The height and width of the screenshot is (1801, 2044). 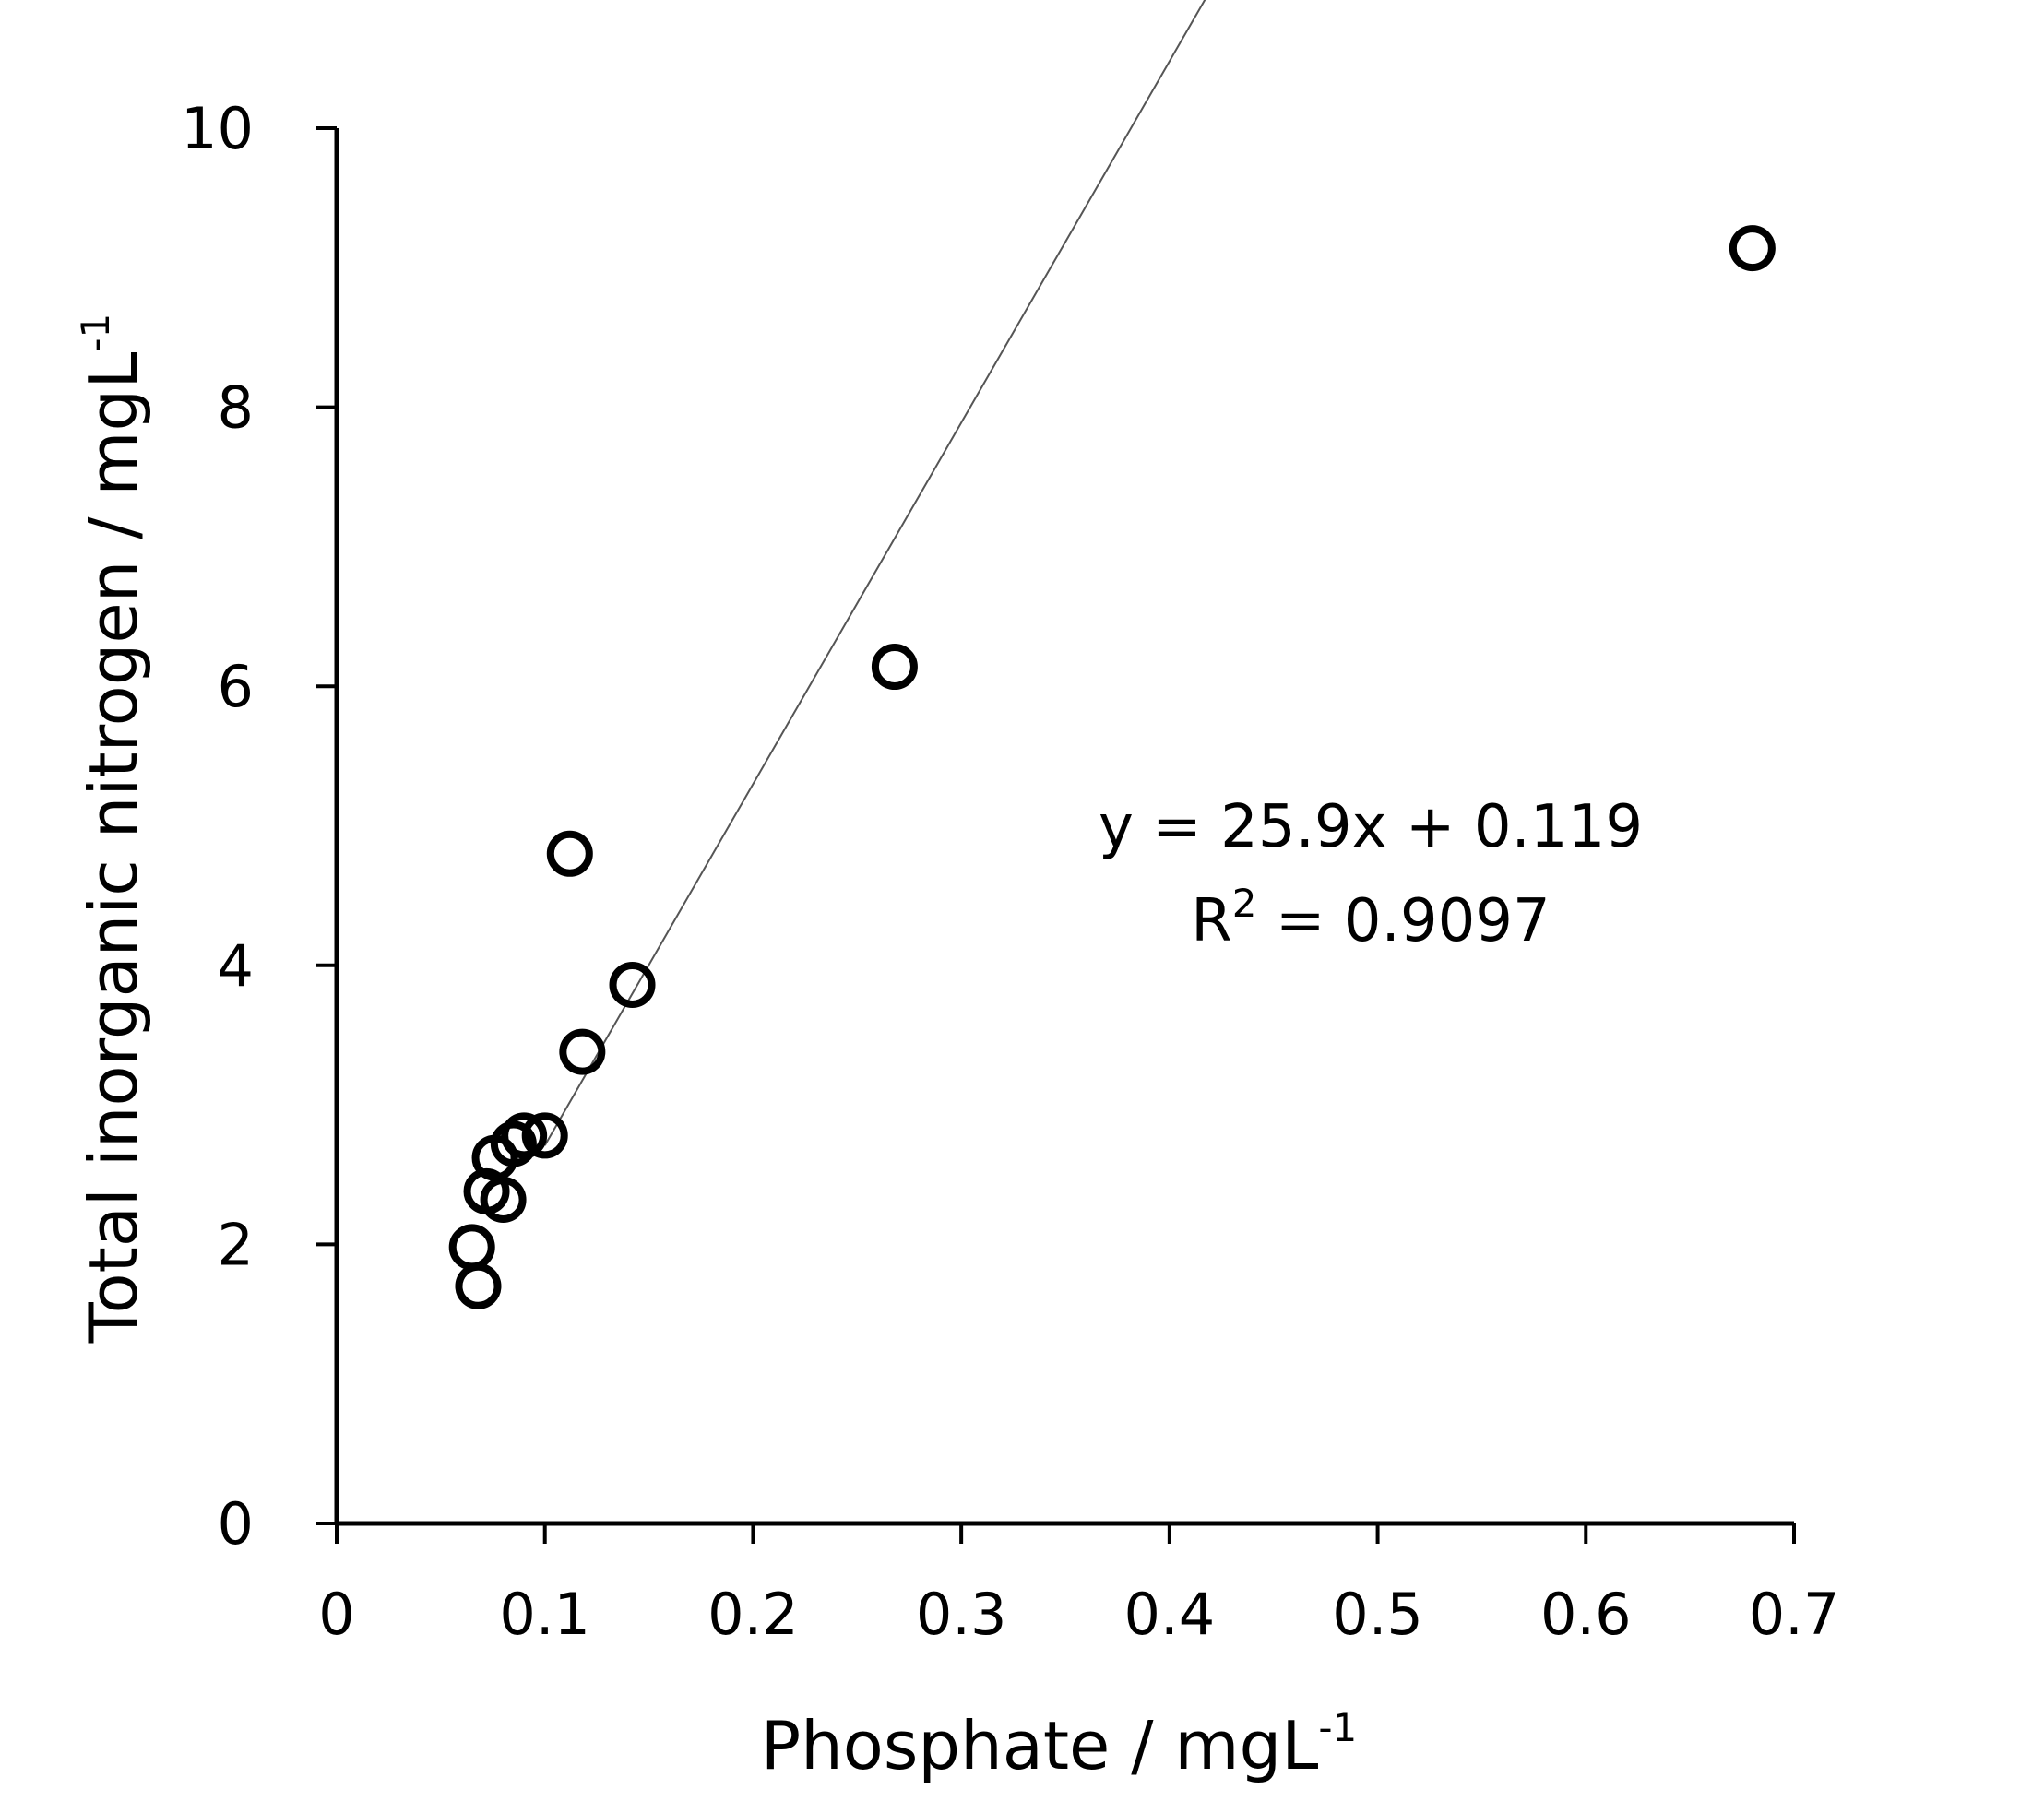 I want to click on r-squared-superscript: 2, so click(x=1245, y=903).